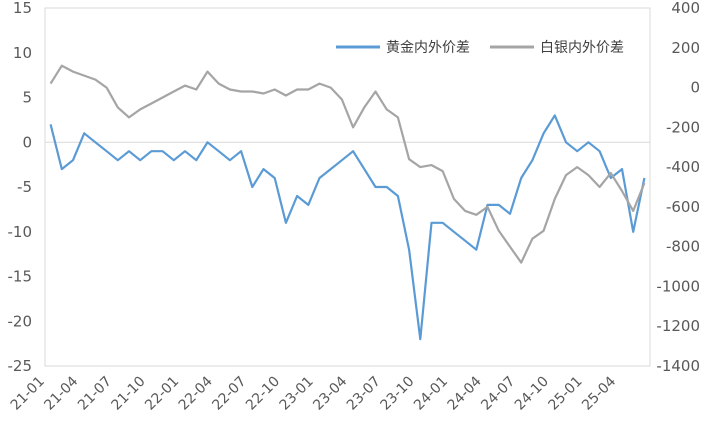  What do you see at coordinates (678, 326) in the screenshot?
I see `y-right-tick-label: -1200` at bounding box center [678, 326].